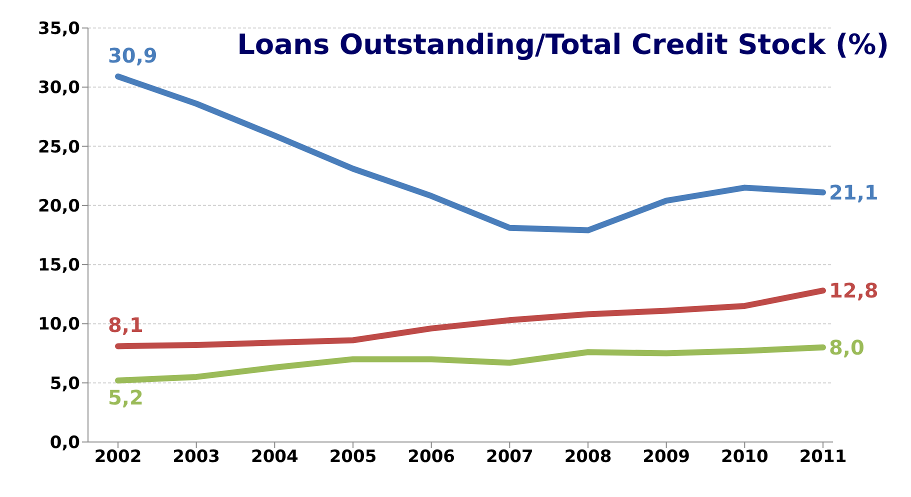 The width and height of the screenshot is (911, 497). What do you see at coordinates (118, 457) in the screenshot?
I see `x-tick-label: 2002` at bounding box center [118, 457].